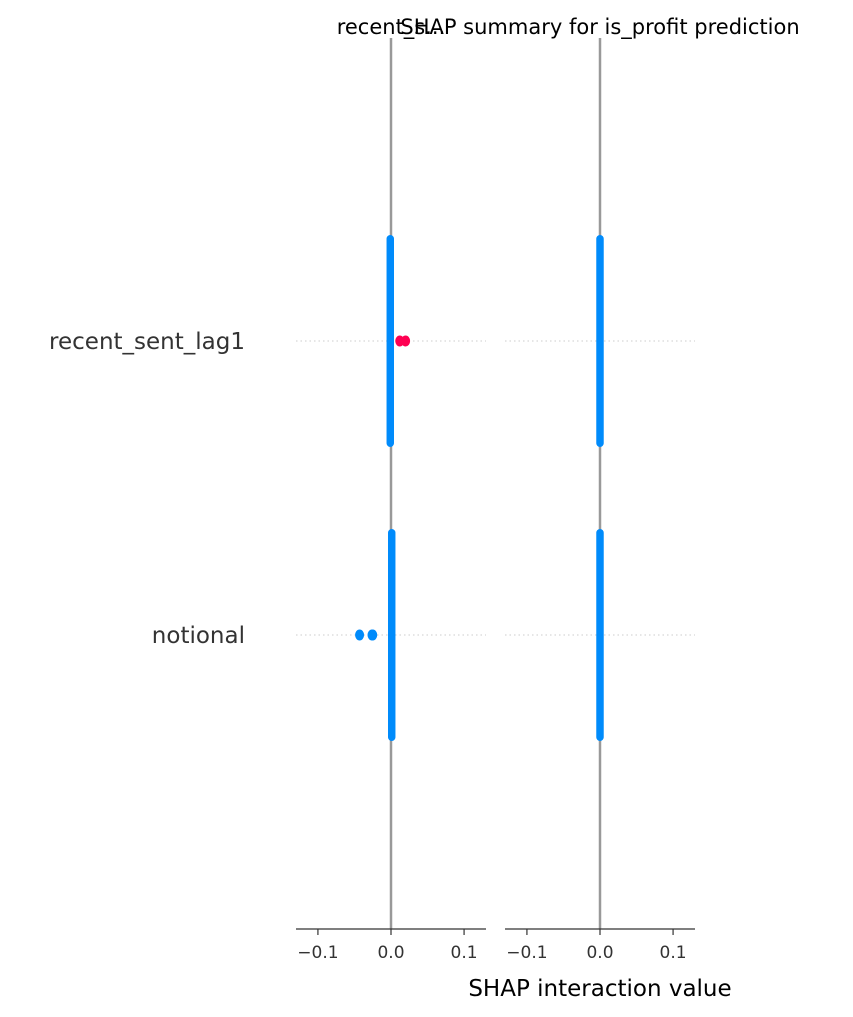 The image size is (853, 1017). I want to click on dense-points-1-notional, so click(392, 635).